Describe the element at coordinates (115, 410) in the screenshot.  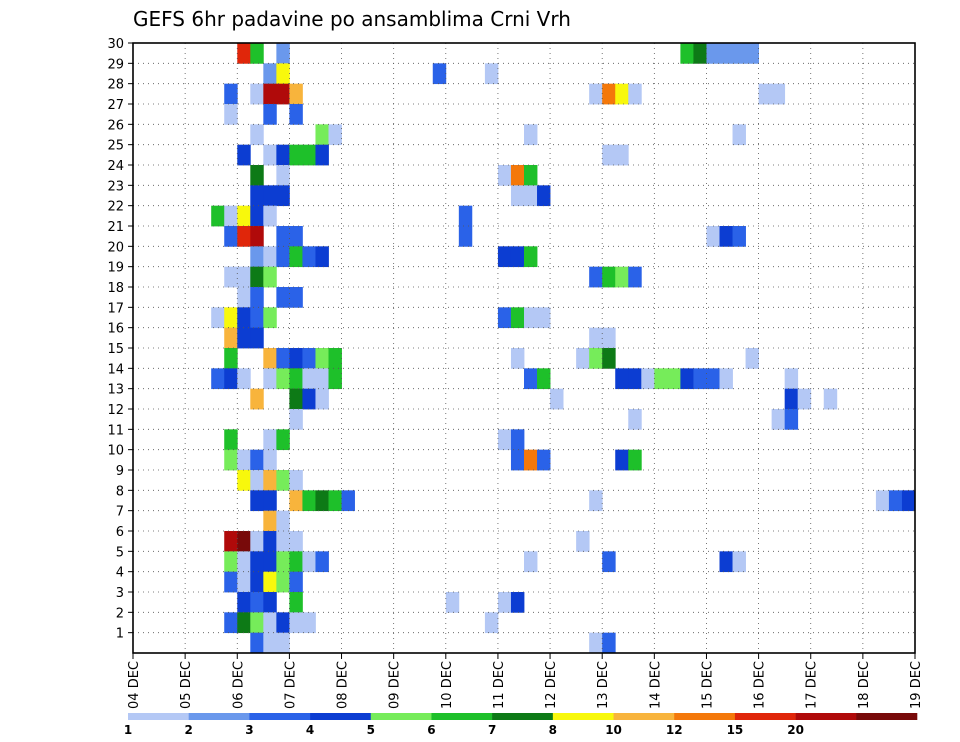
I see `y-tick-label: 12` at that location.